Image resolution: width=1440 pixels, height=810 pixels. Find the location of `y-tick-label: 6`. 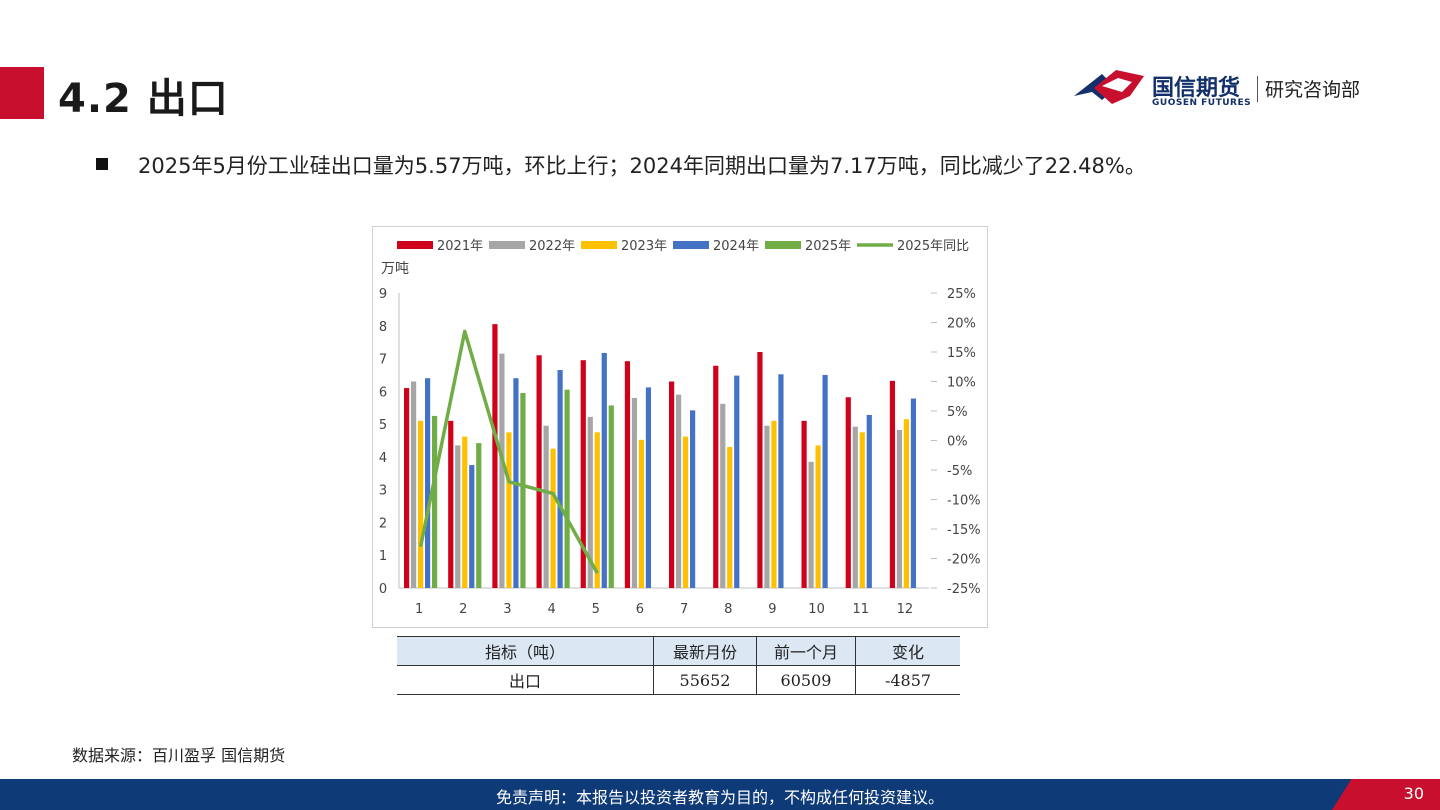

y-tick-label: 6 is located at coordinates (383, 392).